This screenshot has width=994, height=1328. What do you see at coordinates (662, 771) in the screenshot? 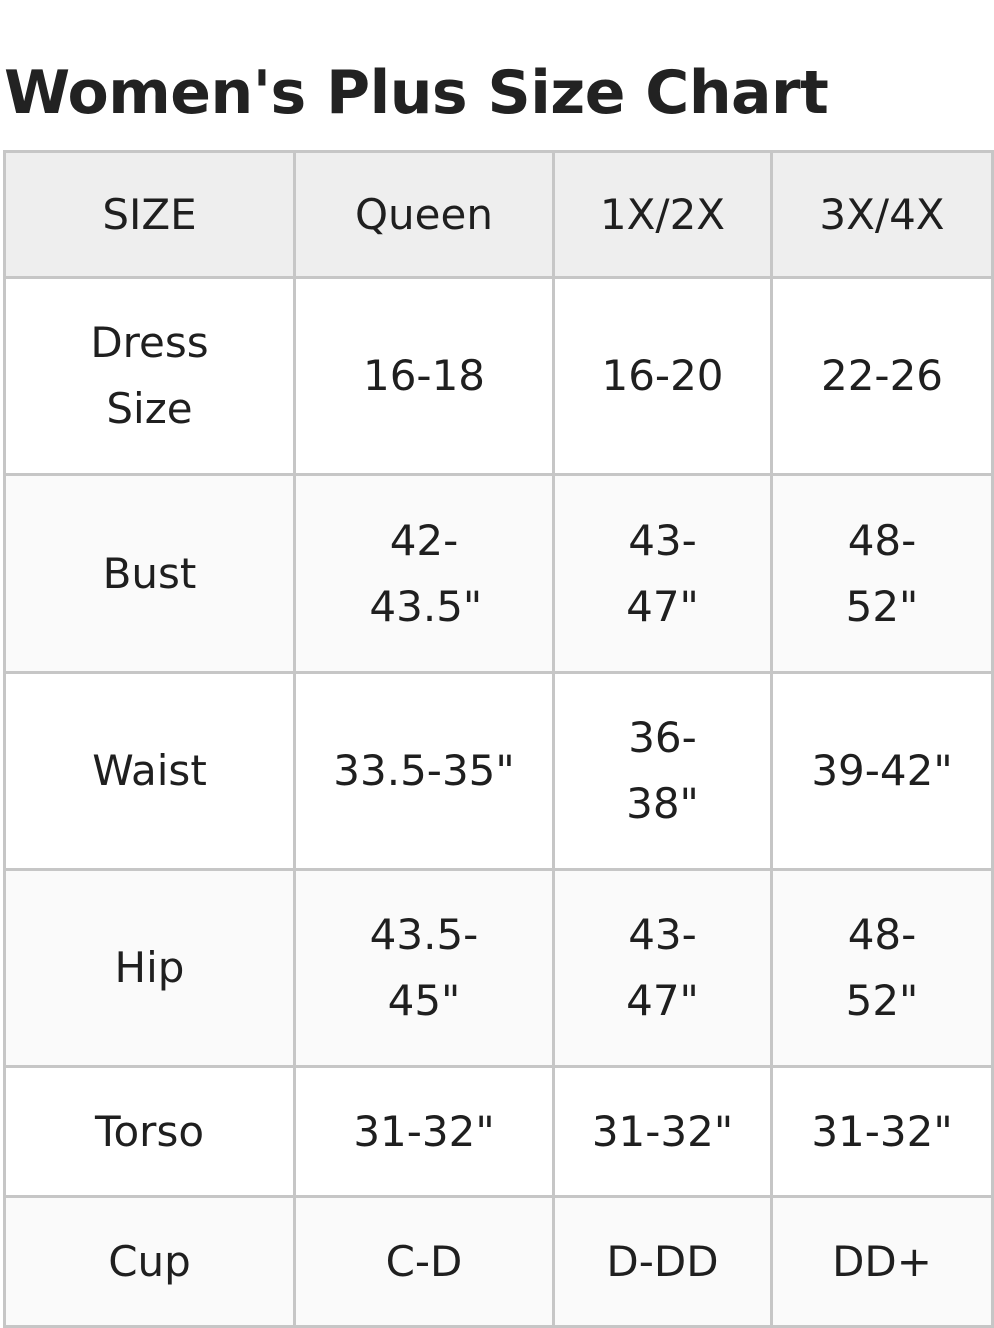
I see `cell: 36-38"` at bounding box center [662, 771].